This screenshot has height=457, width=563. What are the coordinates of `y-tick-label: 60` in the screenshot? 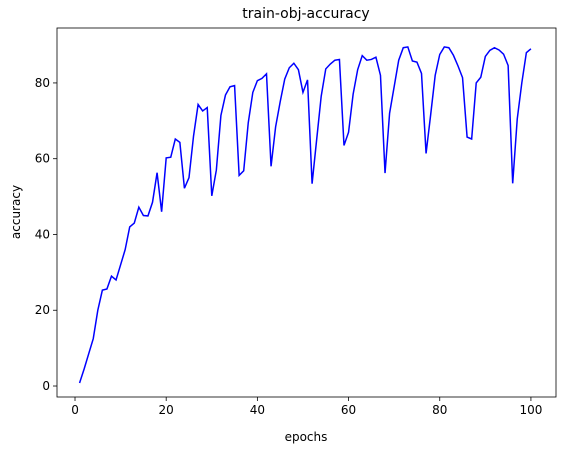 It's located at (42, 159).